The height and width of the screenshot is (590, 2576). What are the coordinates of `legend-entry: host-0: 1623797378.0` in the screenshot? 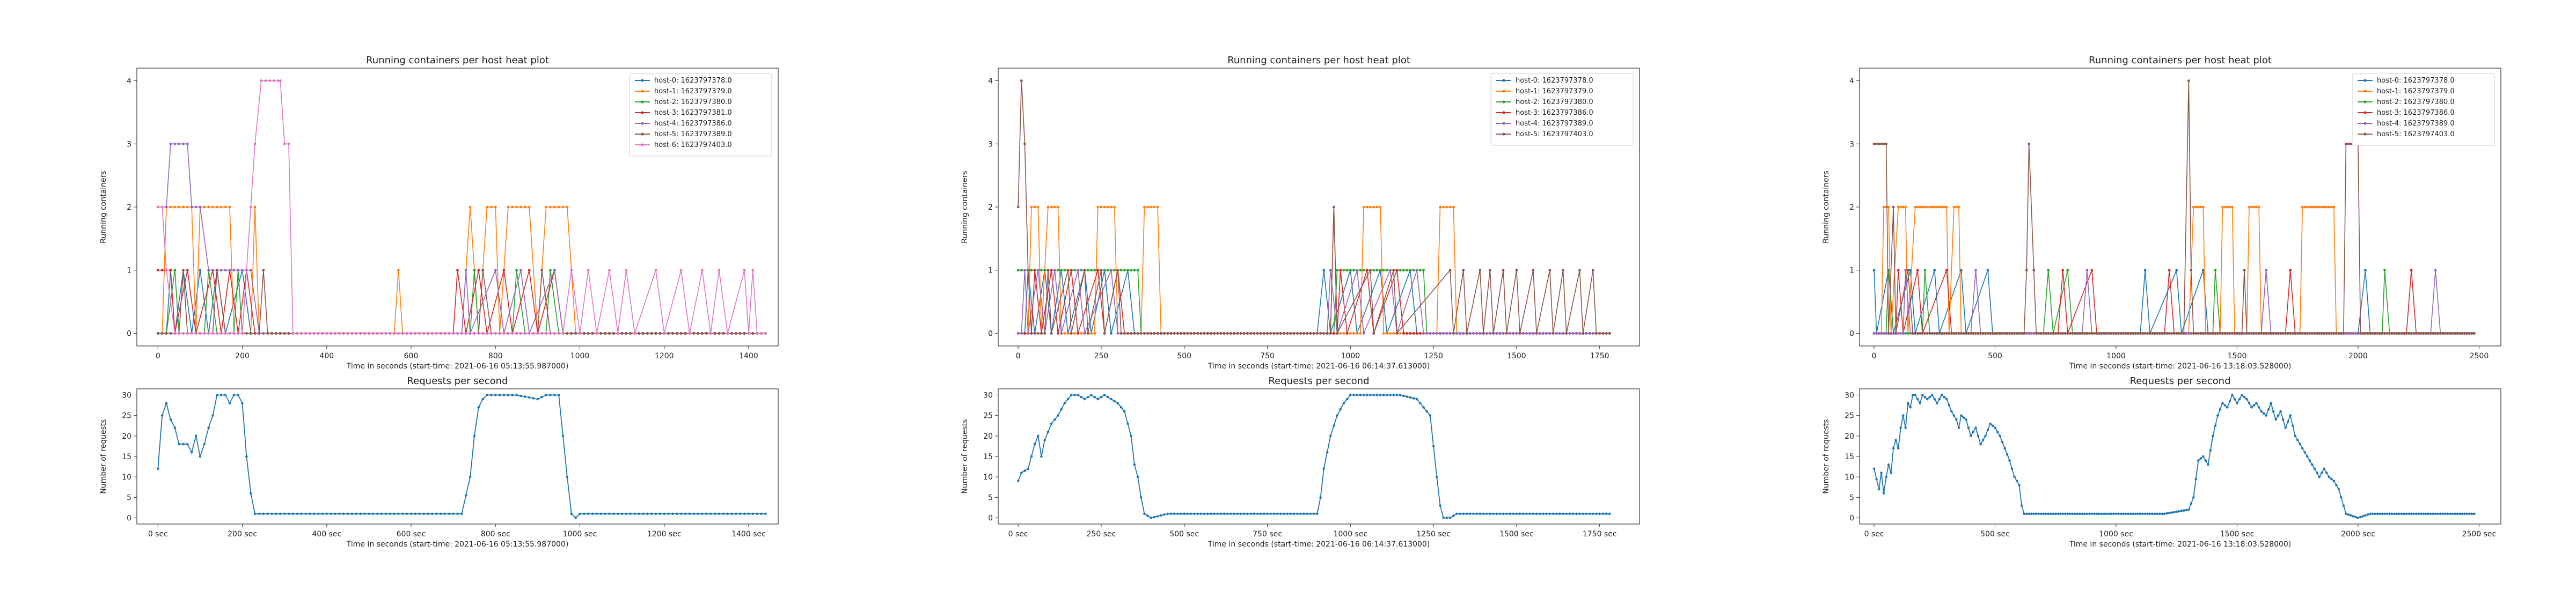 It's located at (693, 81).